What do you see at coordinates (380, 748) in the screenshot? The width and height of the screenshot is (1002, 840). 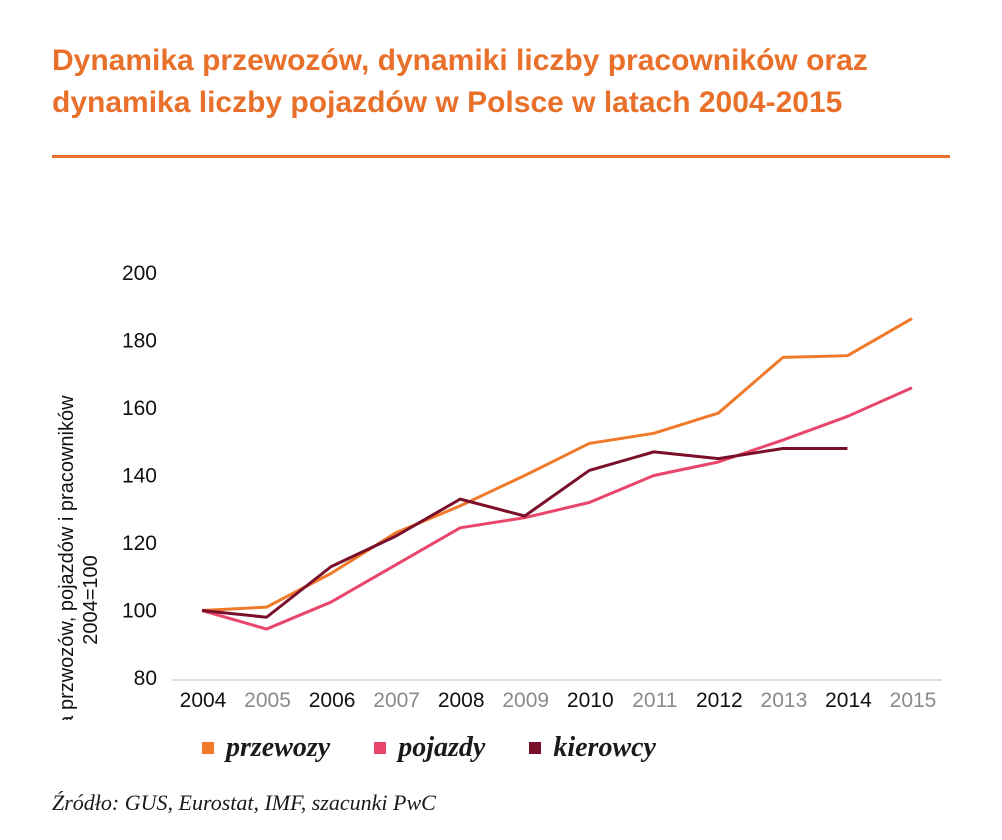 I see `legend-swatch-pojazdy` at bounding box center [380, 748].